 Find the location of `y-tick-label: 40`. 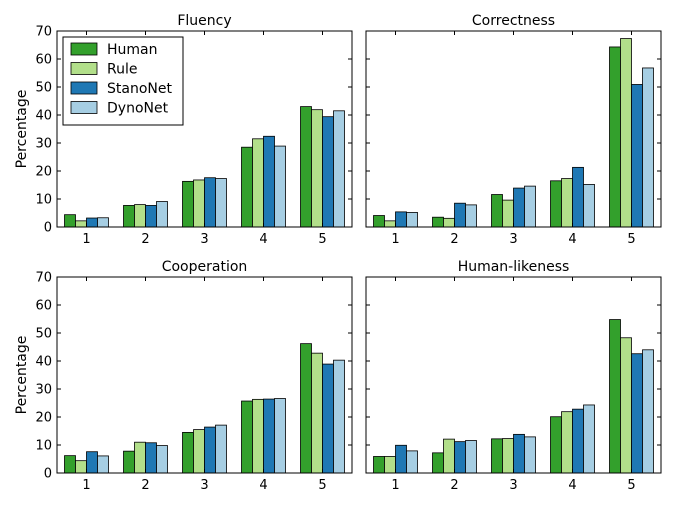

y-tick-label: 40 is located at coordinates (43, 116).